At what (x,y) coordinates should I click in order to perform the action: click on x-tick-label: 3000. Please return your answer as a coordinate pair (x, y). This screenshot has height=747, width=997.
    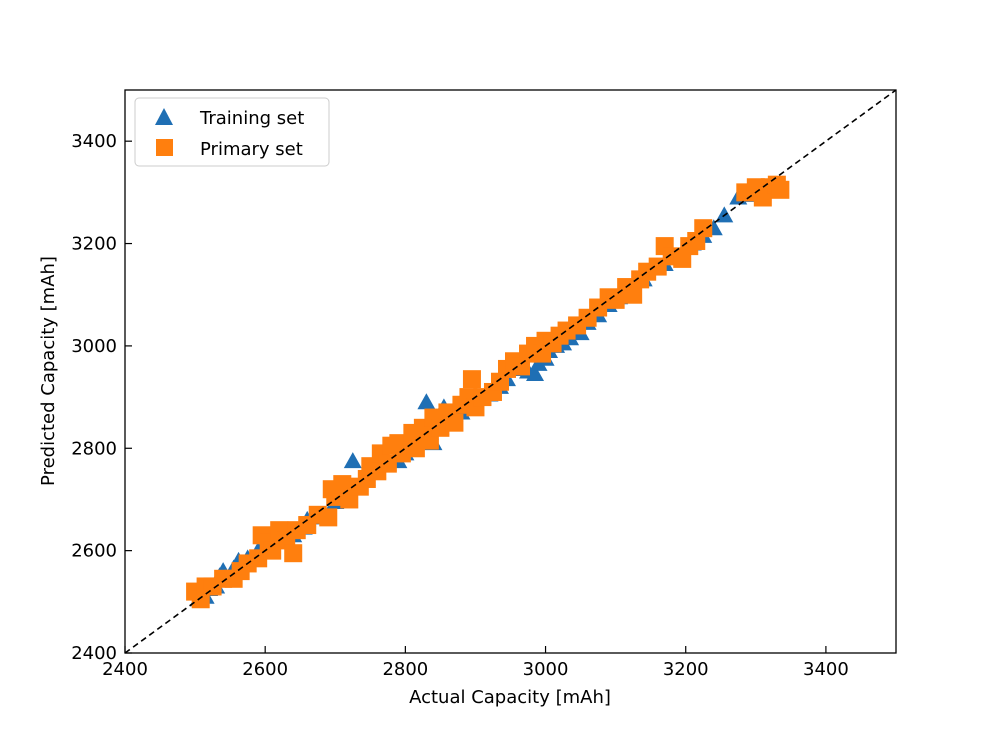
    Looking at the image, I should click on (546, 669).